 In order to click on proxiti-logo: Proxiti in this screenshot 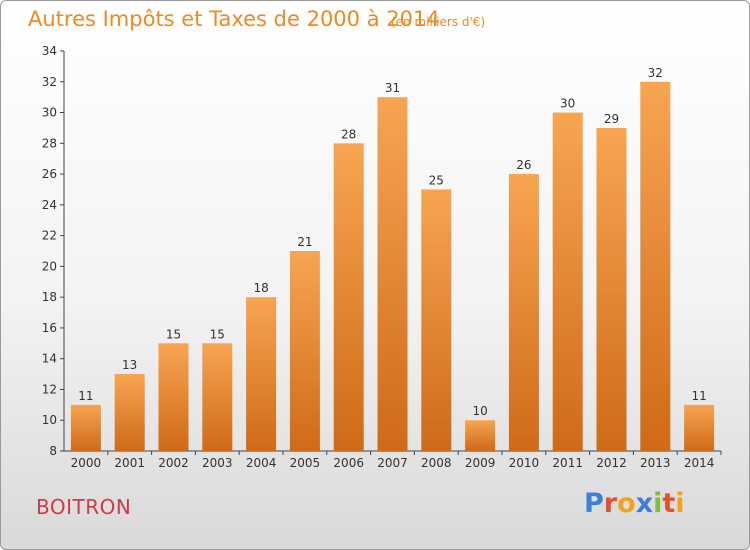, I will do `click(634, 503)`.